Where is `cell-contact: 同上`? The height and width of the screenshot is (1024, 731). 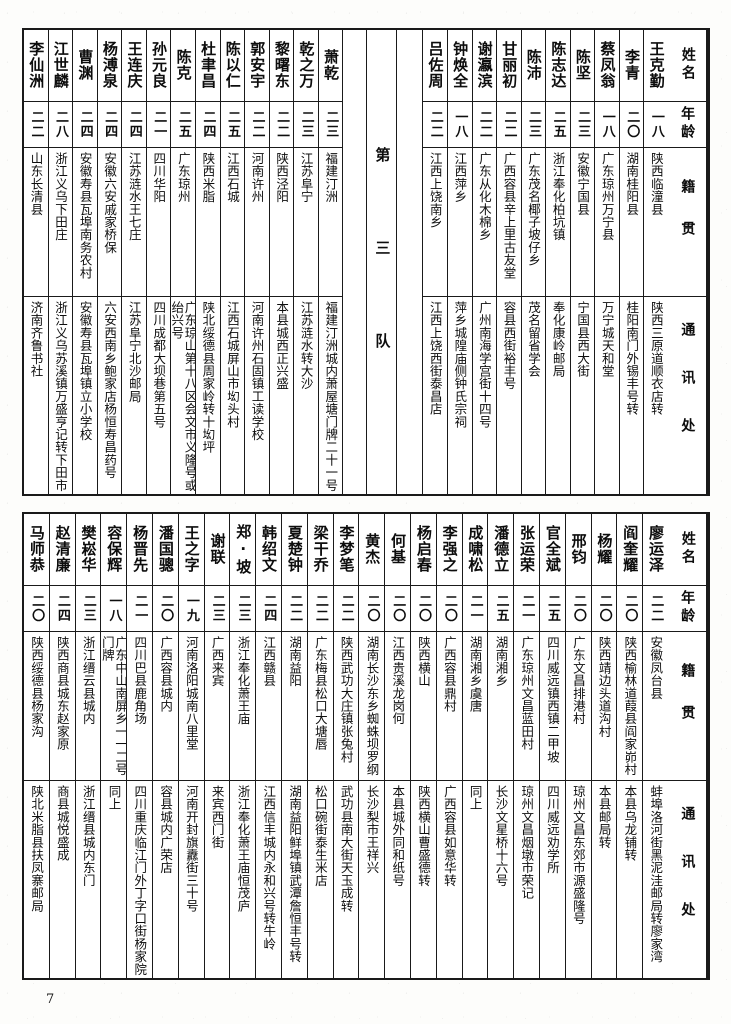
cell-contact: 同上 is located at coordinates (113, 879).